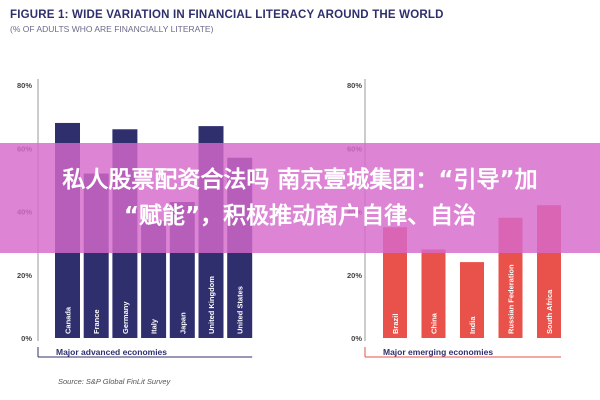 This screenshot has height=400, width=600. What do you see at coordinates (300, 216) in the screenshot?
I see `headline-line-2: “赋能”，积极推动商户自律、自治` at bounding box center [300, 216].